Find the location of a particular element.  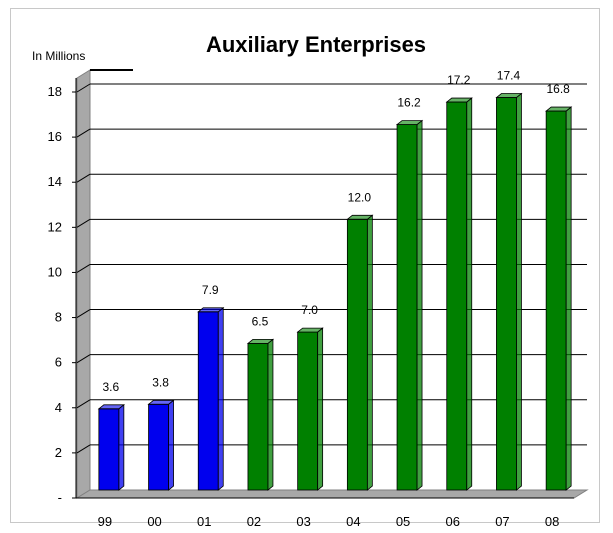

x-tick-label: 00 is located at coordinates (154, 521).